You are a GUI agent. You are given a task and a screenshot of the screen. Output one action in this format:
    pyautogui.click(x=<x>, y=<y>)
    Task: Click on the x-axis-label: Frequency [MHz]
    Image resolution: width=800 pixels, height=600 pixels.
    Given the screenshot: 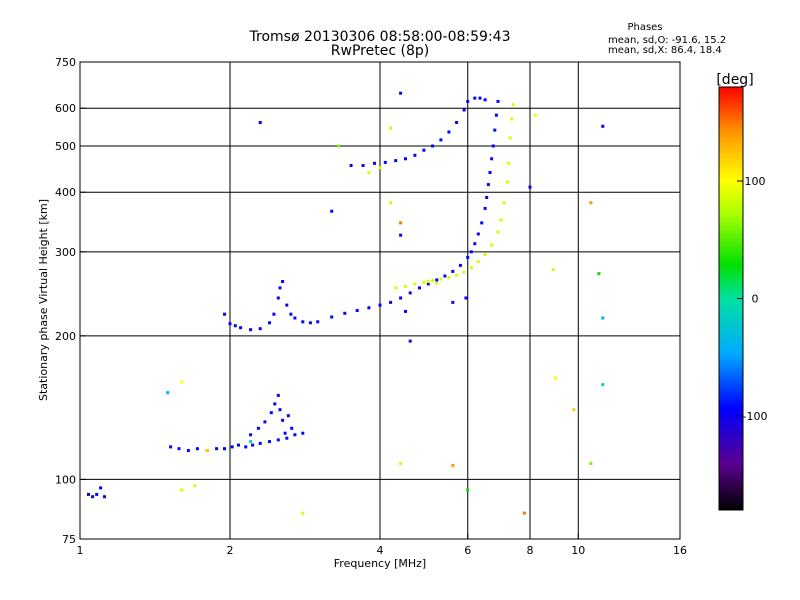 What is the action you would take?
    pyautogui.click(x=380, y=563)
    